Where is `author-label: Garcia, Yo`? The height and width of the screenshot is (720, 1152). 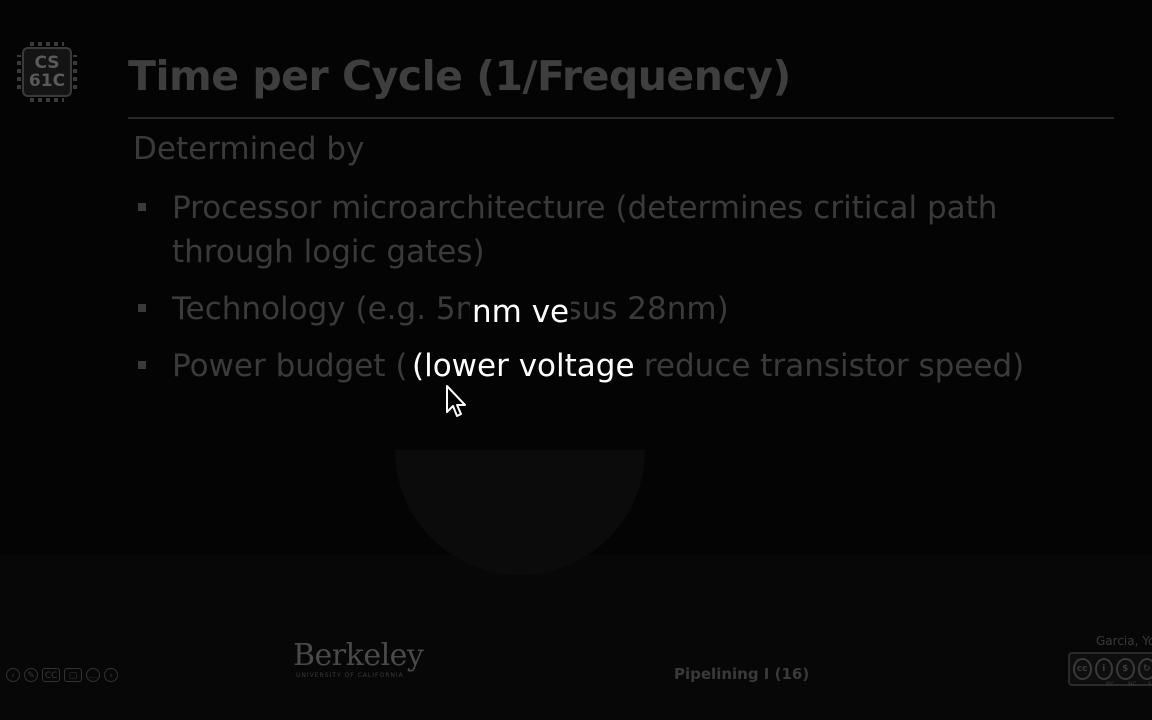 author-label: Garcia, Yo is located at coordinates (1124, 641).